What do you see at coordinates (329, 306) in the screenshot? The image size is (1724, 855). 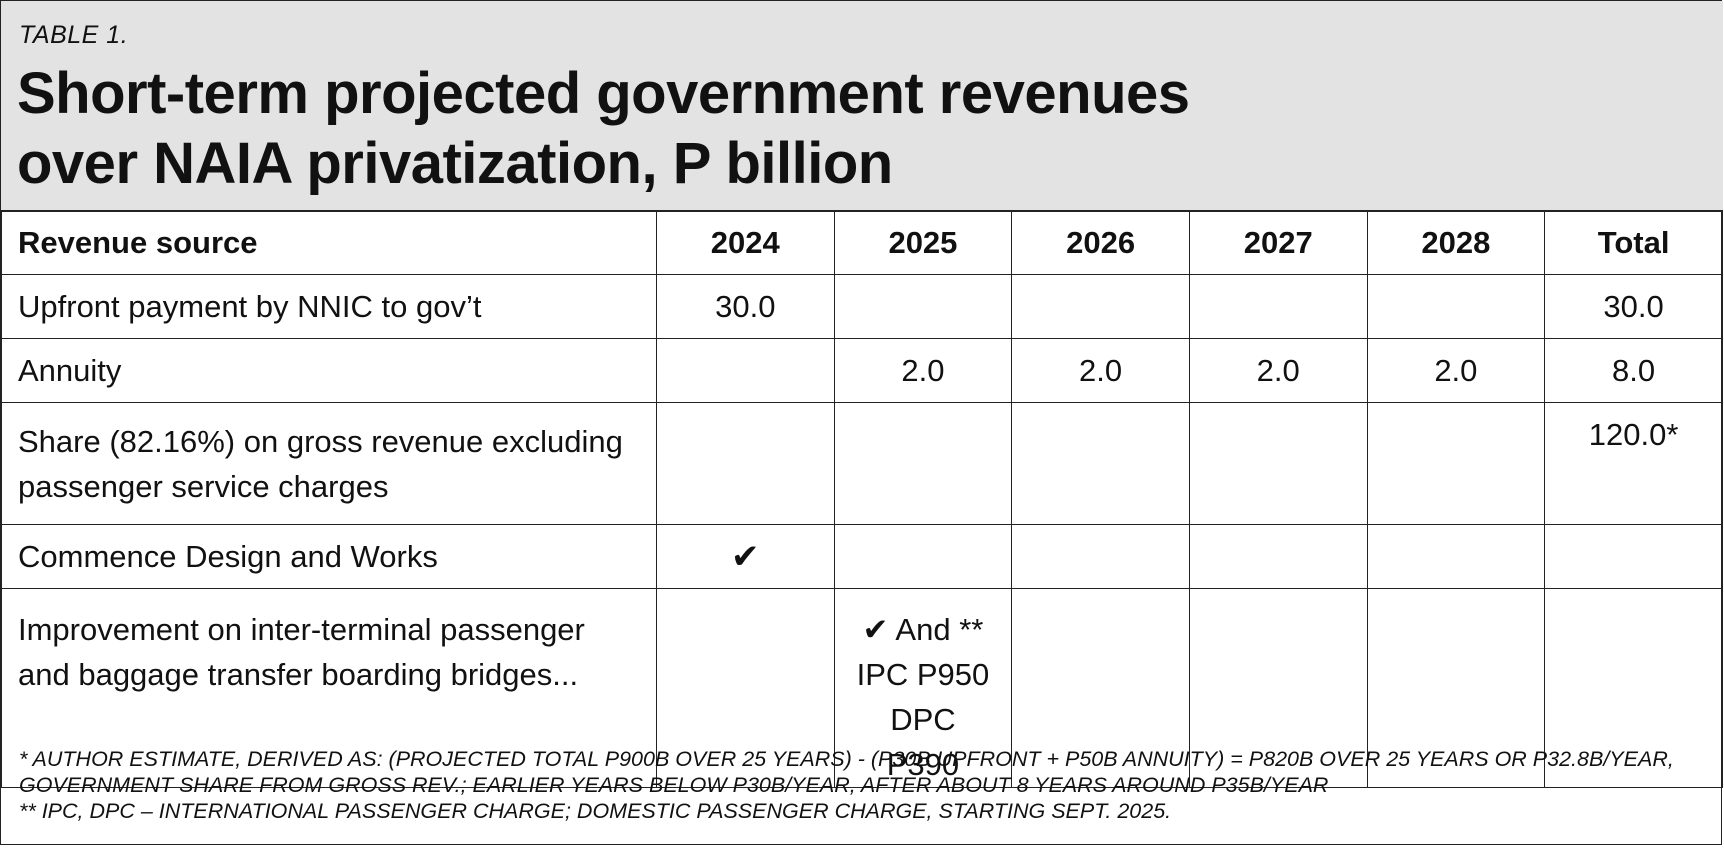 I see `row-source: Upfront payment by NNIC to gov’t` at bounding box center [329, 306].